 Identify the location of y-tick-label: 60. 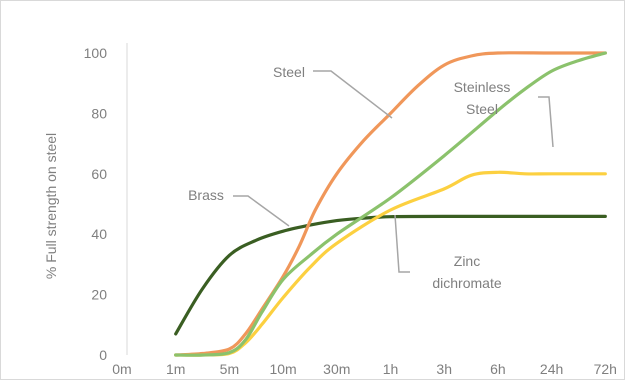
(99, 174).